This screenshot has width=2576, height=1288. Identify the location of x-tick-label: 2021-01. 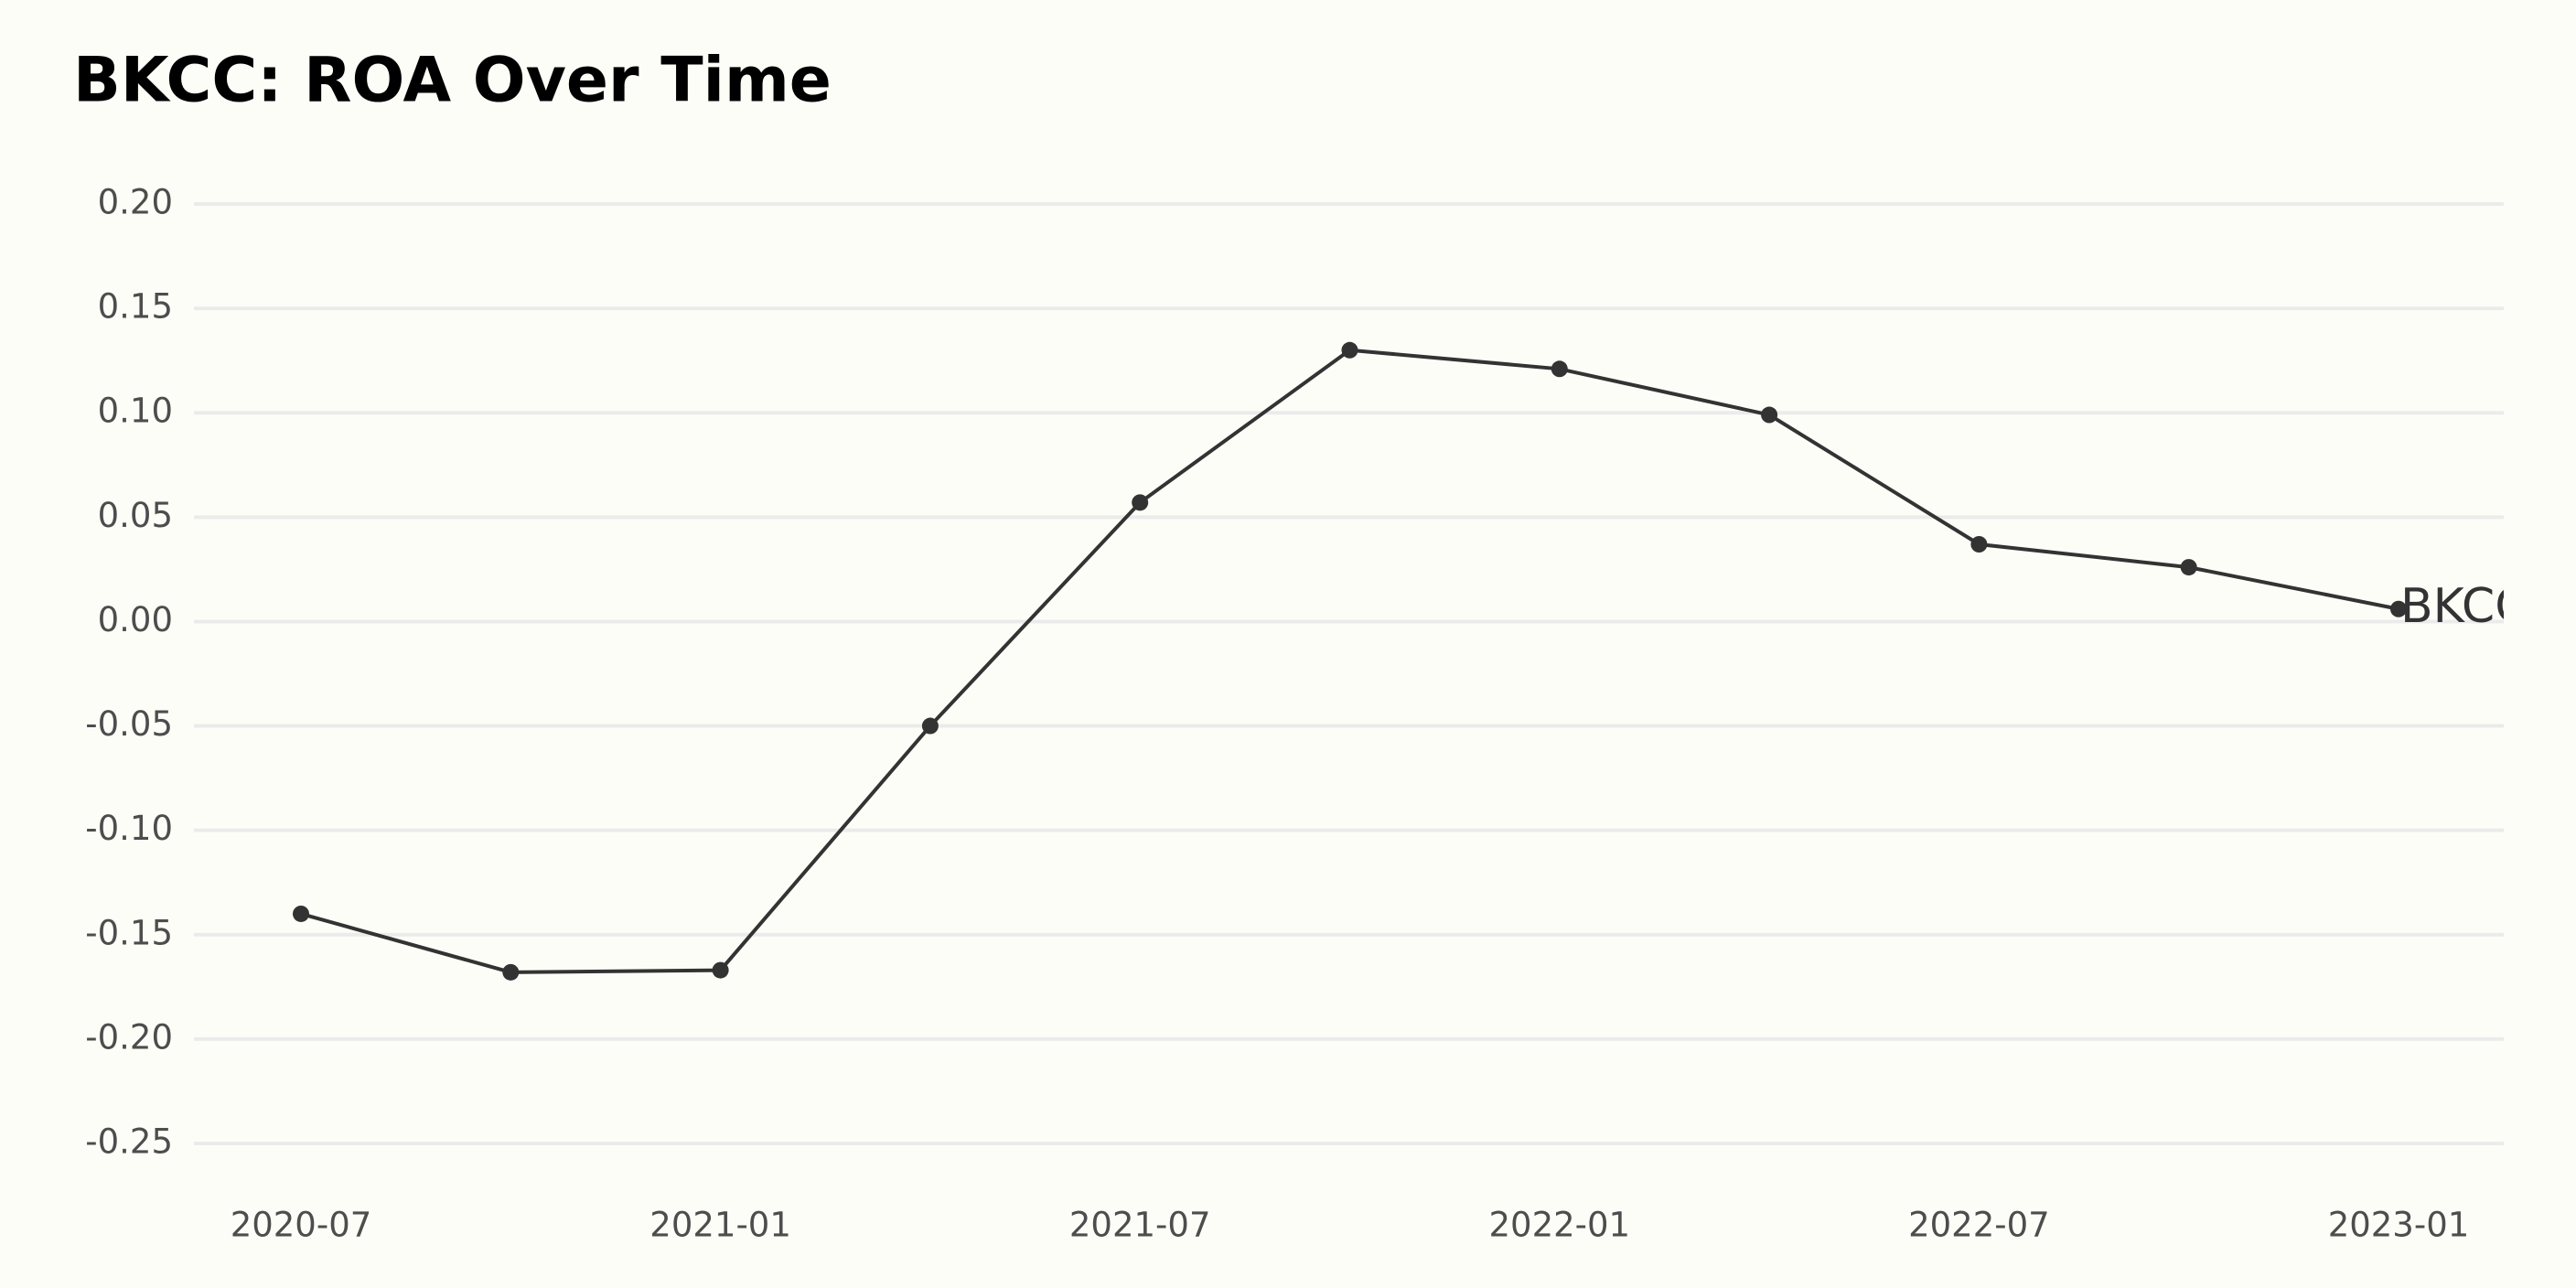
(720, 1225).